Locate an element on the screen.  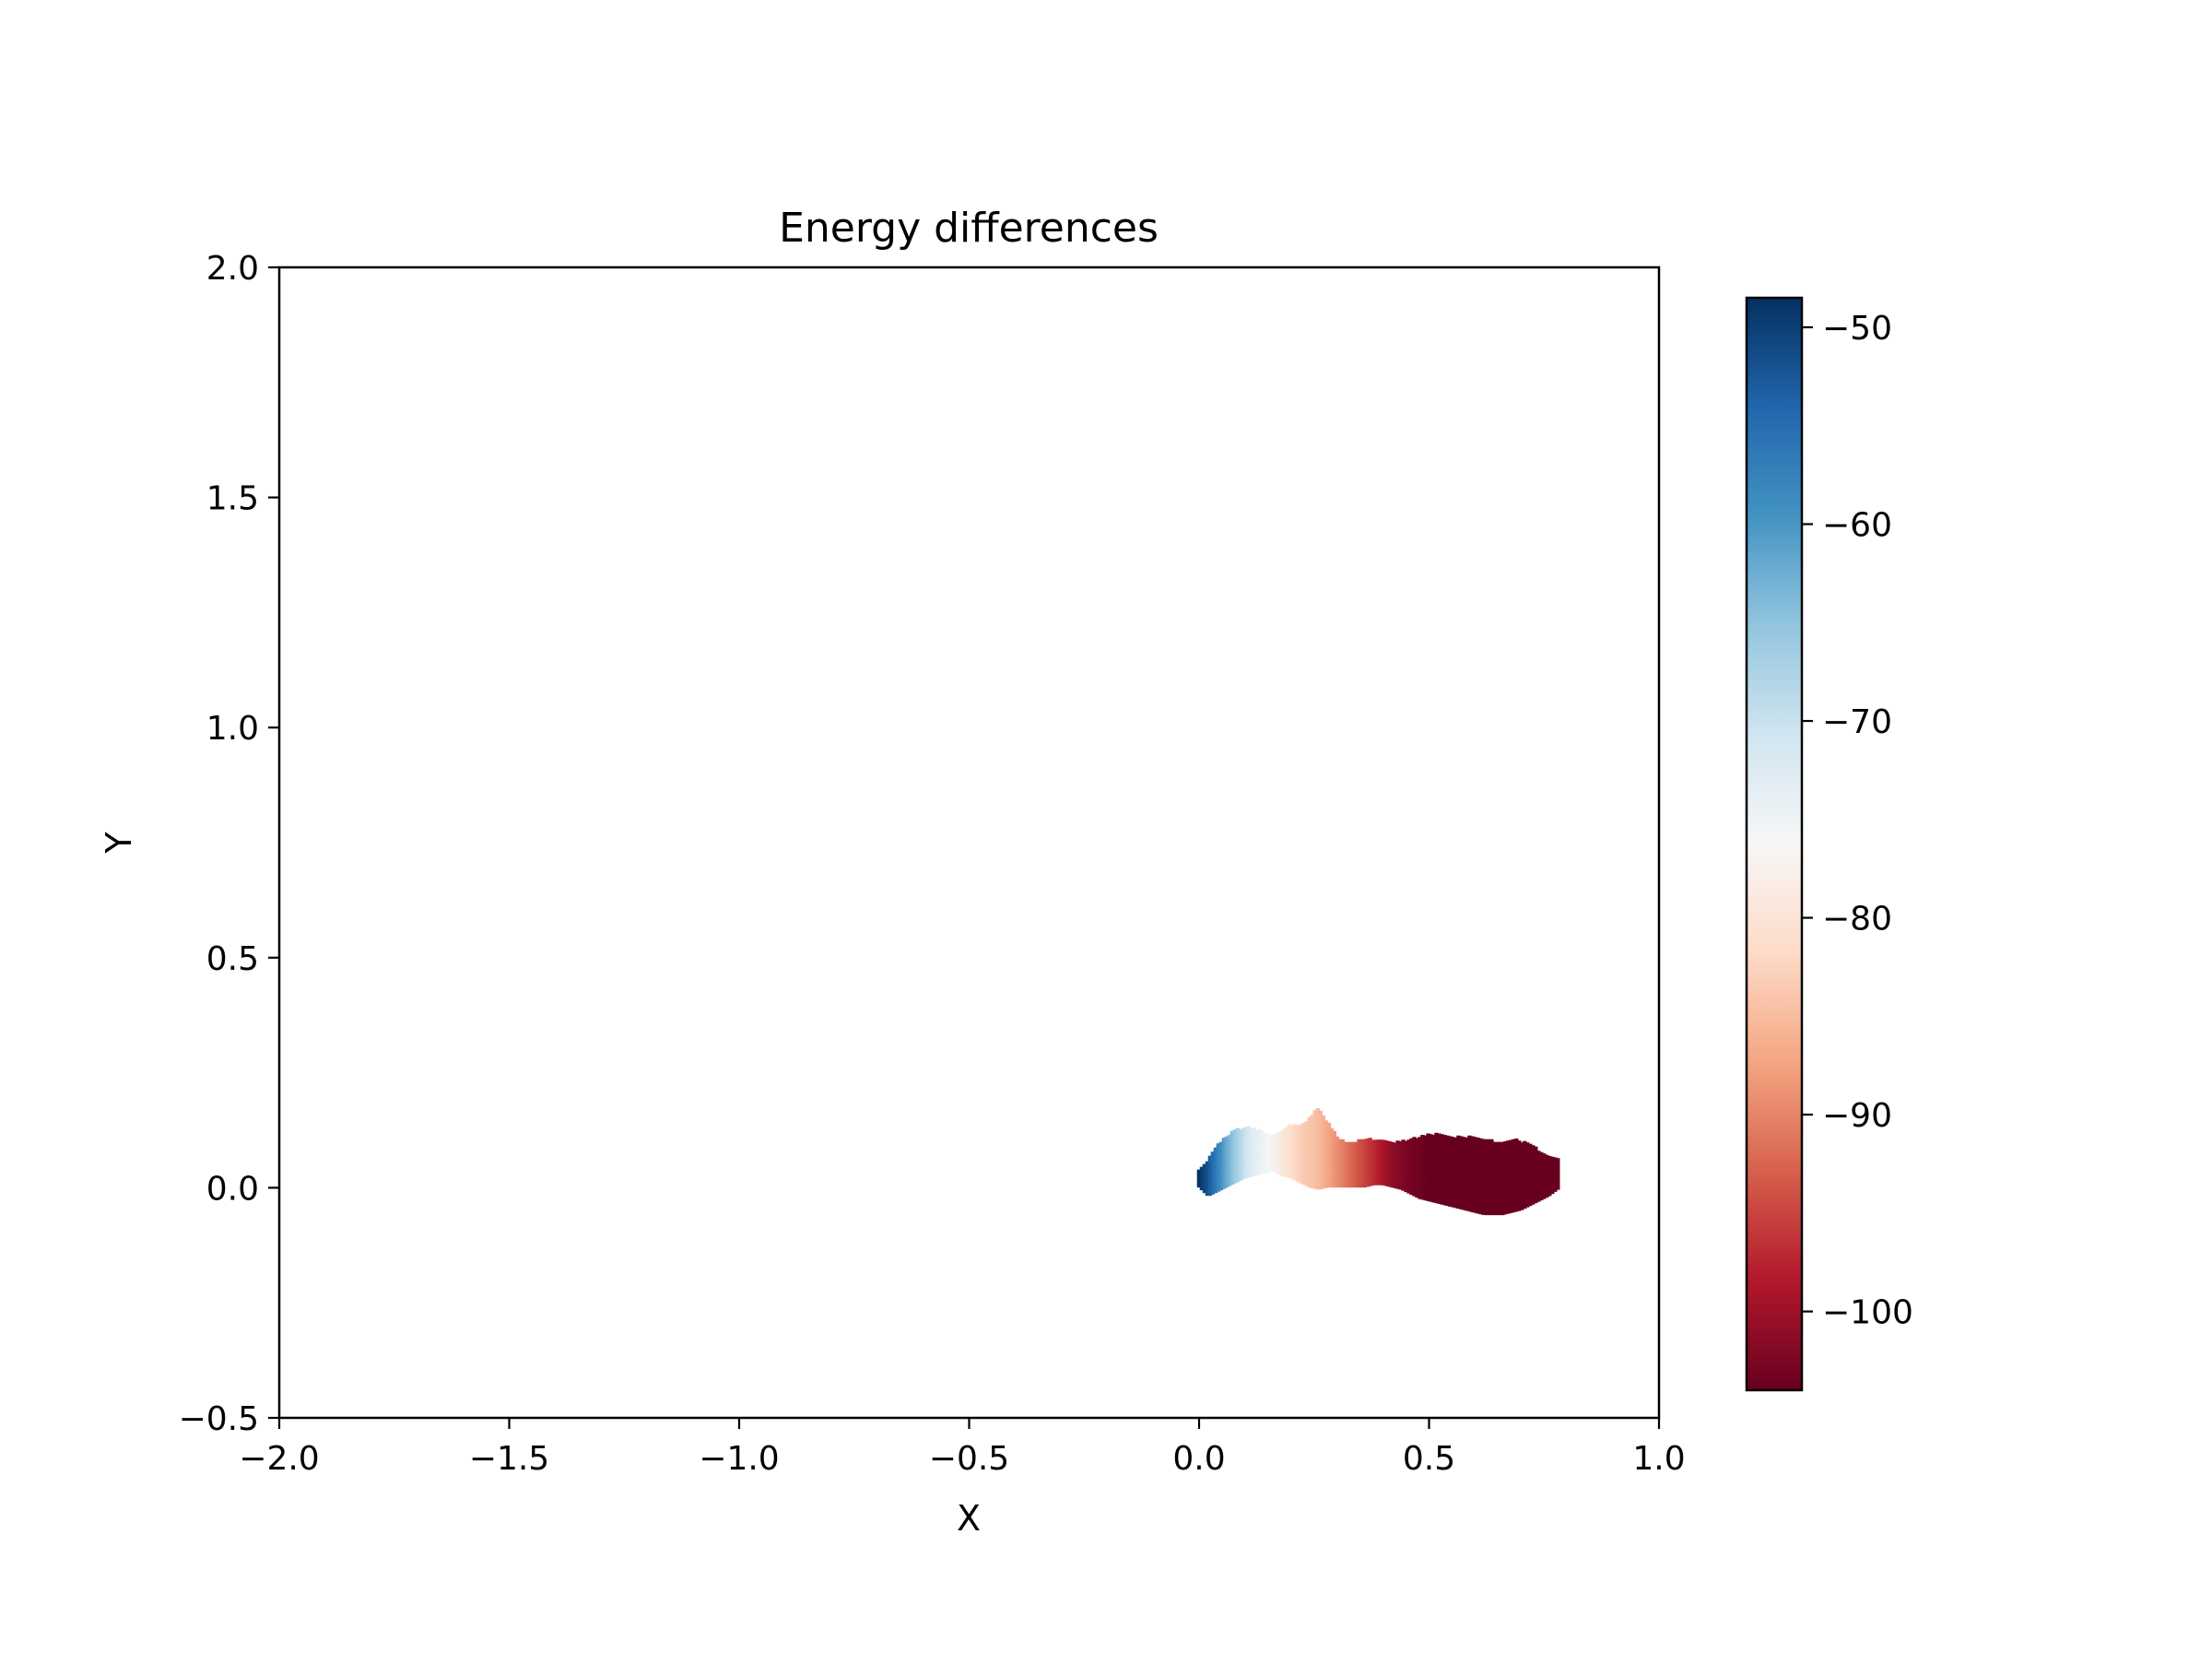
scatter-points-layer is located at coordinates (1378, 1162).